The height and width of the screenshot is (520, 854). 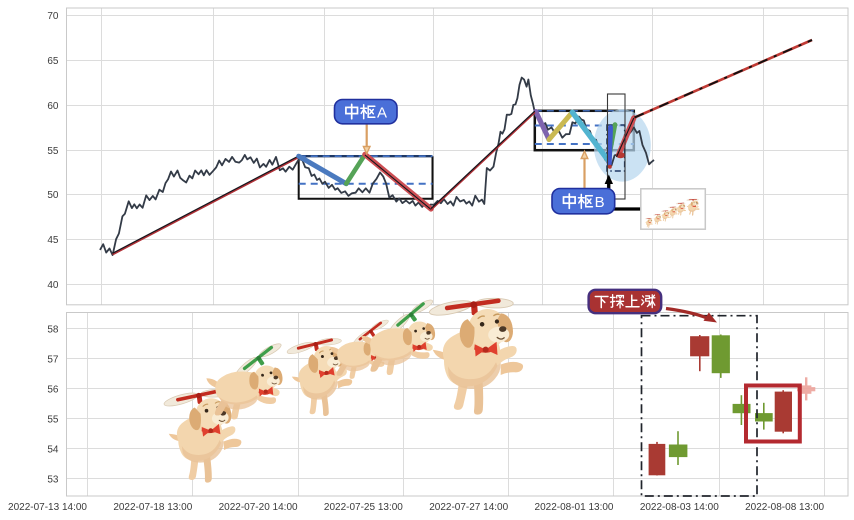 What do you see at coordinates (600, 202) in the screenshot?
I see `svg-text: B` at bounding box center [600, 202].